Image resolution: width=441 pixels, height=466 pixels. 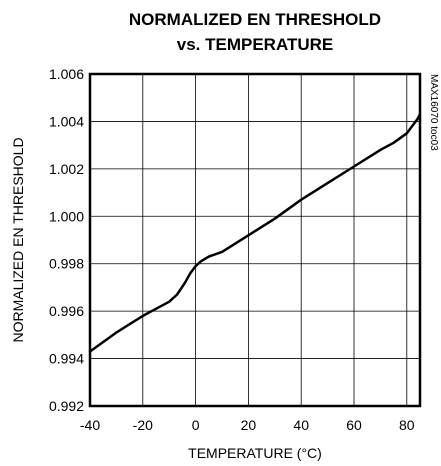 What do you see at coordinates (255, 453) in the screenshot?
I see `x-axis-label: TEMPERATURE (°C)` at bounding box center [255, 453].